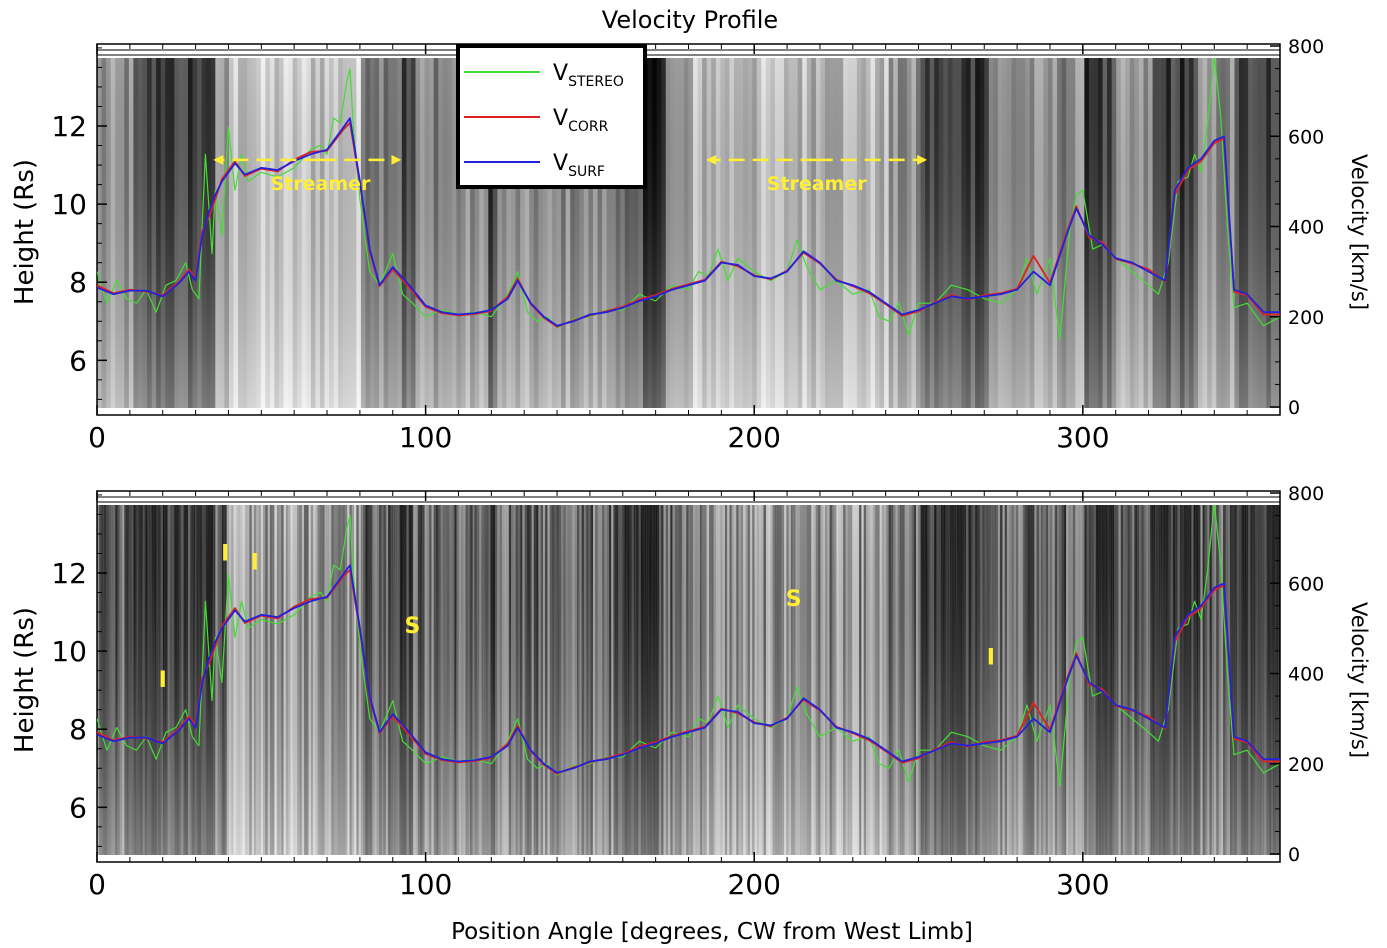 The height and width of the screenshot is (948, 1387). Describe the element at coordinates (579, 165) in the screenshot. I see `legend-label: VSURF` at that location.